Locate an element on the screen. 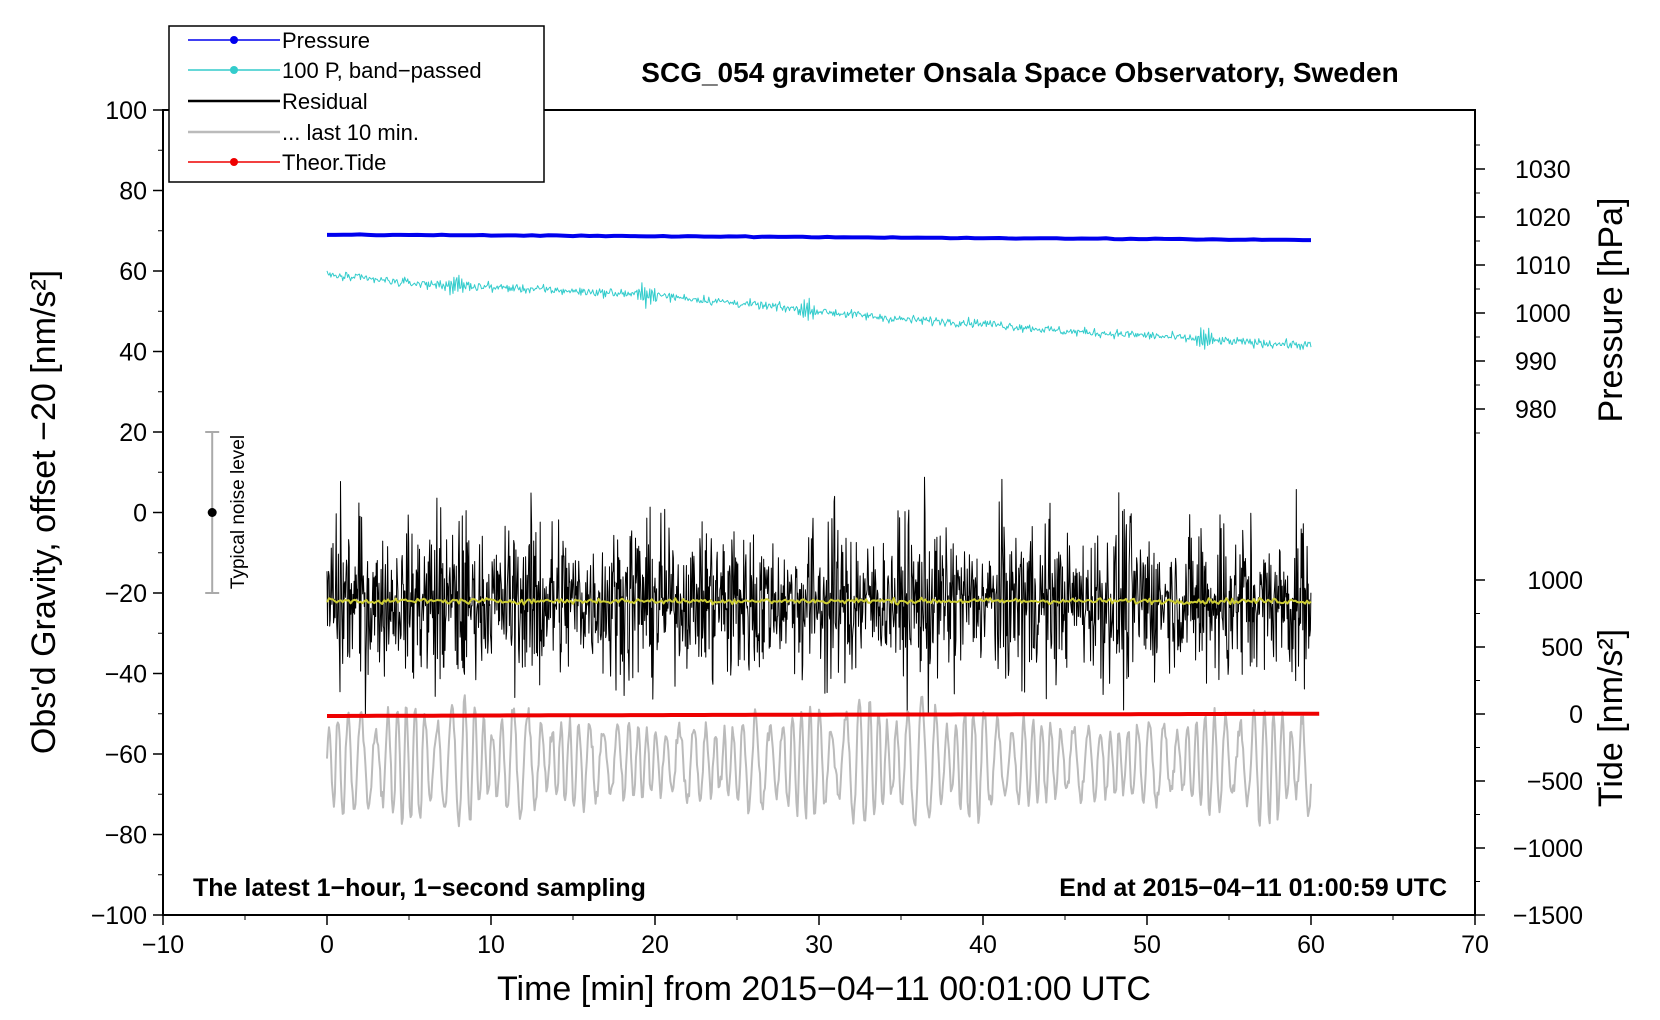  tide-tick-label: 500 is located at coordinates (1562, 648).